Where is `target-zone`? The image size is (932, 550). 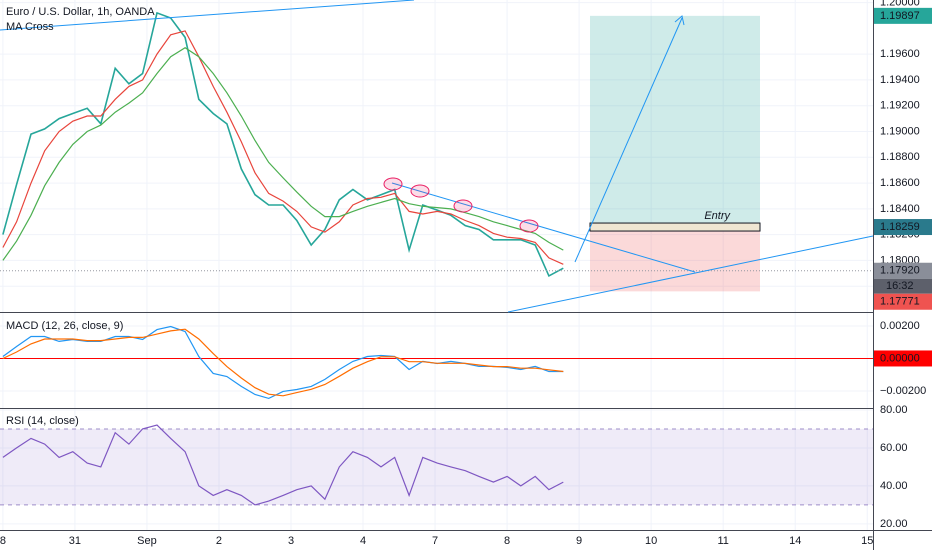
target-zone is located at coordinates (675, 121).